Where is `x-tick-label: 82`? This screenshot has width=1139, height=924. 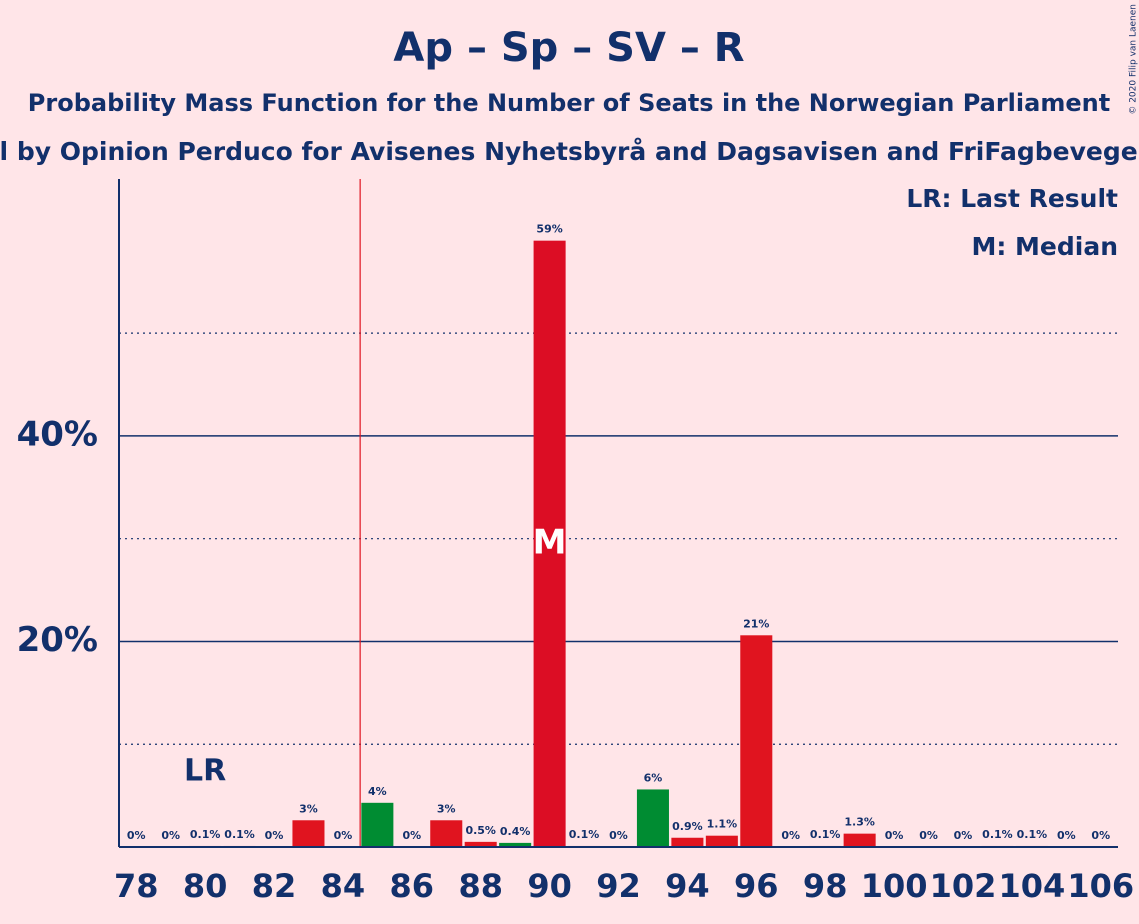
x-tick-label: 82 is located at coordinates (274, 886).